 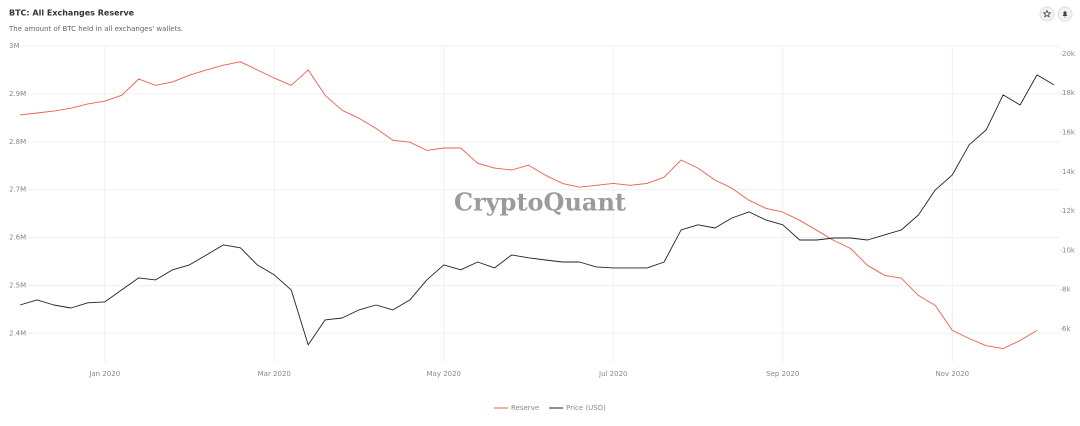 I want to click on chart-title: BTC: All Exchanges Reserve, so click(x=72, y=13).